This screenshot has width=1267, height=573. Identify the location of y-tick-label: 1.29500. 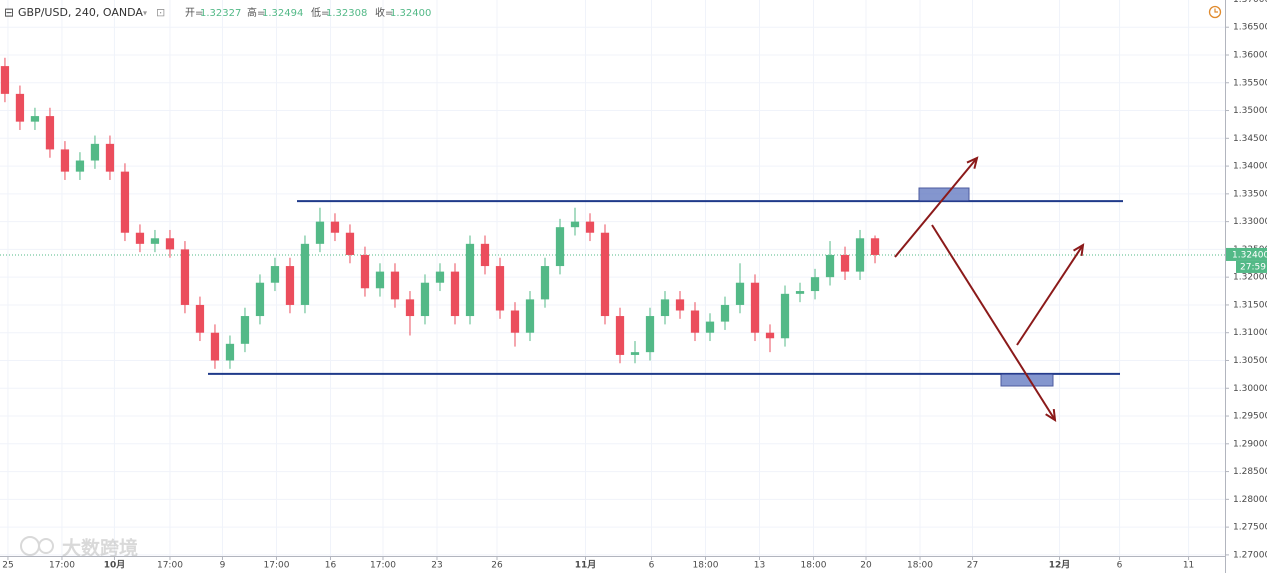
(1250, 417).